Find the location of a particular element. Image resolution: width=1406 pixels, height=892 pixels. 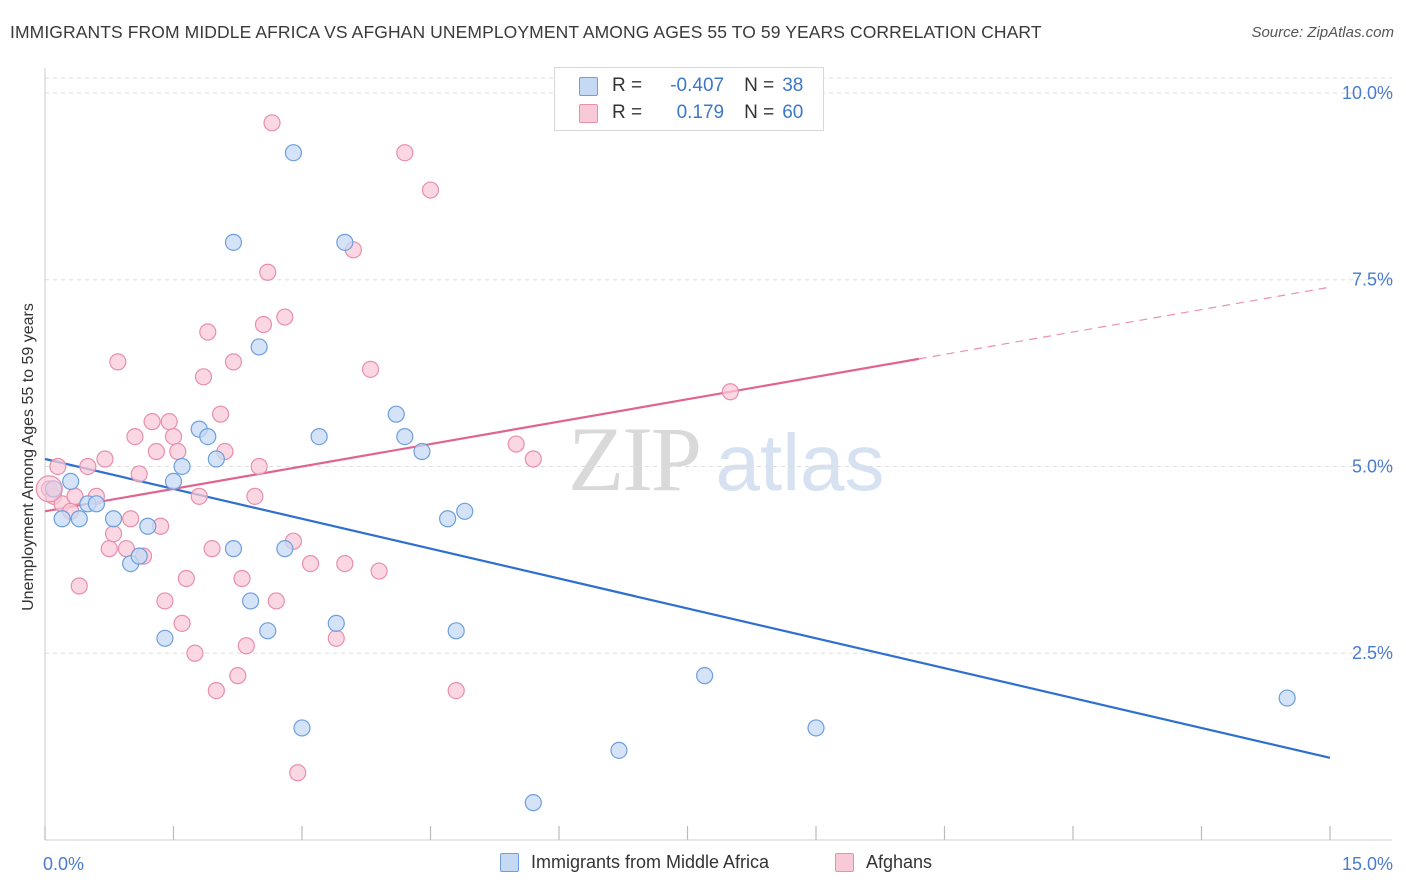

r-value: 0.179 is located at coordinates (700, 112).